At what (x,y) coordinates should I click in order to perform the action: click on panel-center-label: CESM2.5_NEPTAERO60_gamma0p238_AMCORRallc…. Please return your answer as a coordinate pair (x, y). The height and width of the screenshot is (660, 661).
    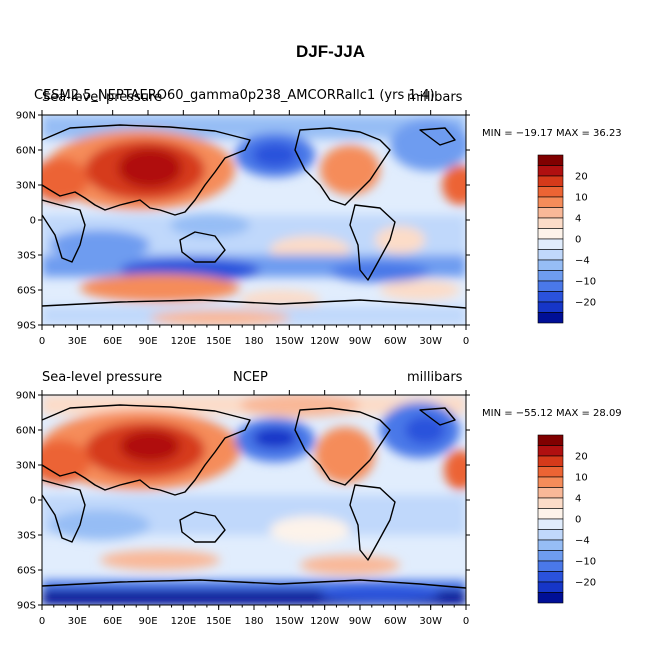
    Looking at the image, I should click on (234, 95).